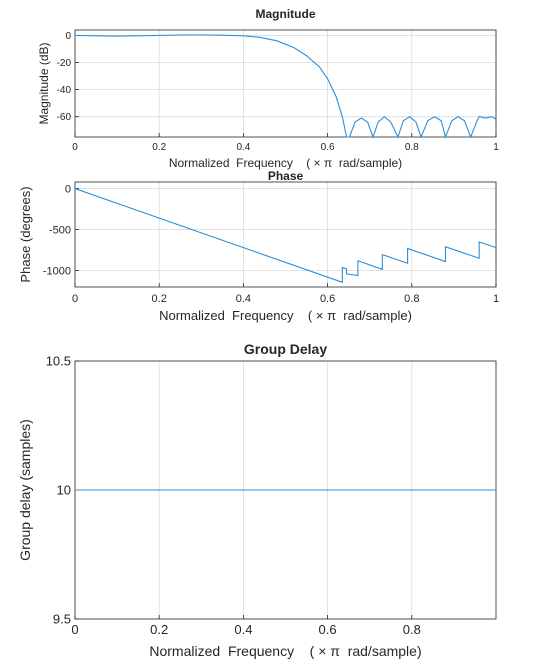  What do you see at coordinates (64, 490) in the screenshot?
I see `y-tick-label: 10` at bounding box center [64, 490].